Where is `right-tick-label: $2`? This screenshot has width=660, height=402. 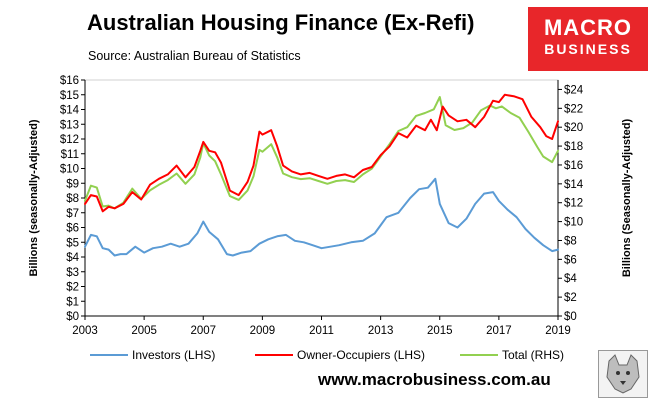 right-tick-label: $2 is located at coordinates (570, 298).